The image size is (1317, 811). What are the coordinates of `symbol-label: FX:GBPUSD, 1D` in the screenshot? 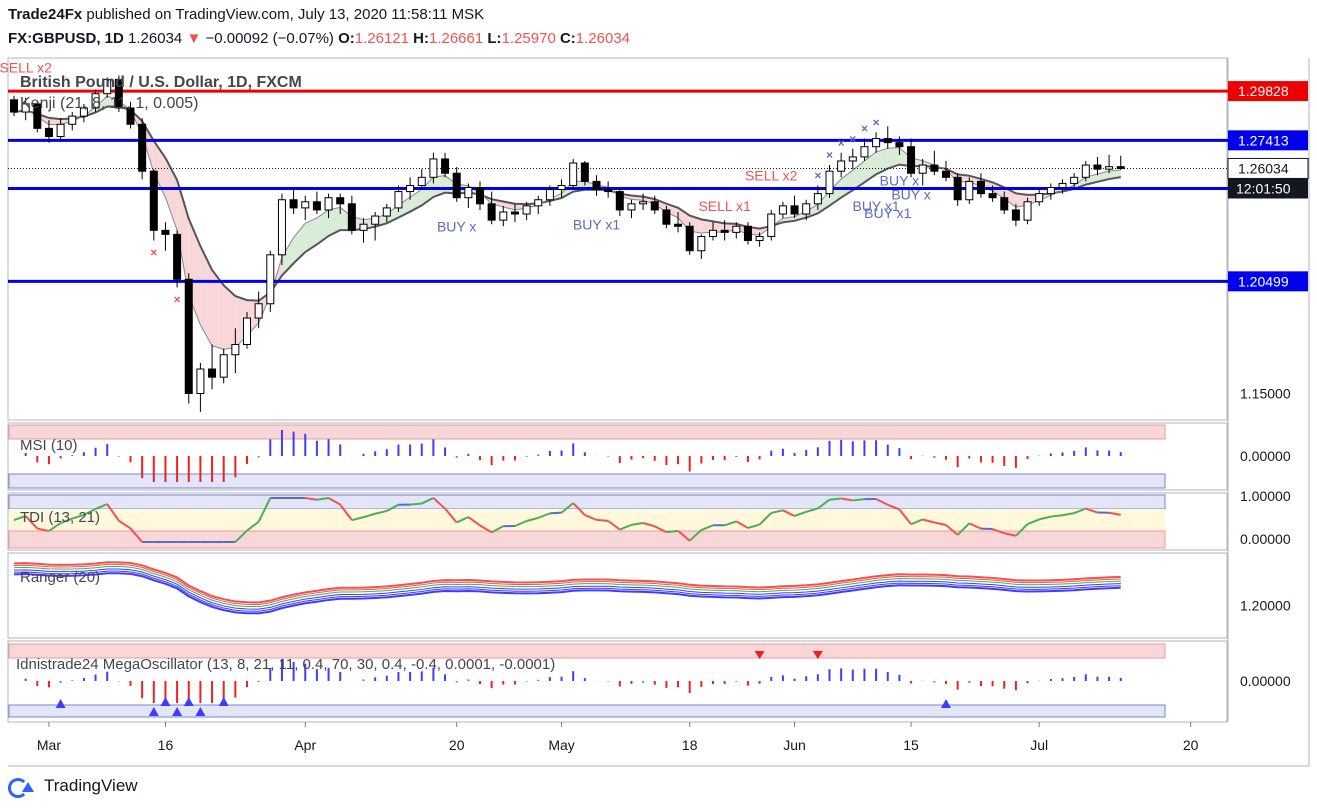 It's located at (66, 38).